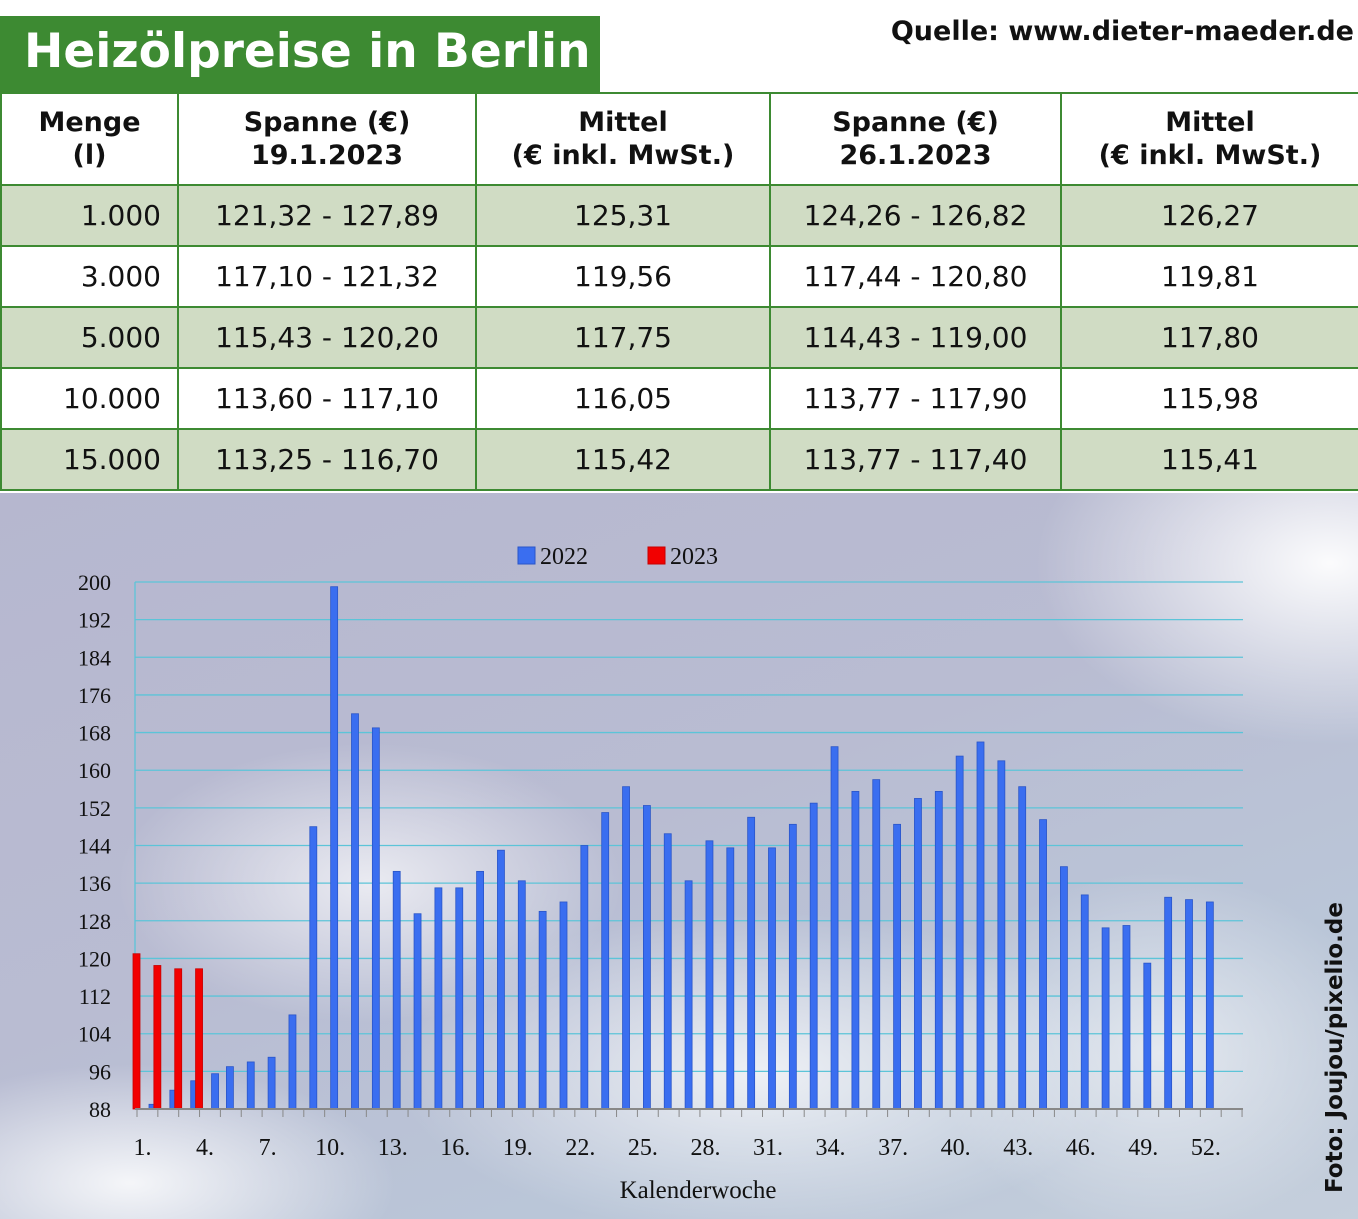  What do you see at coordinates (94, 695) in the screenshot?
I see `y-tick-label: 176` at bounding box center [94, 695].